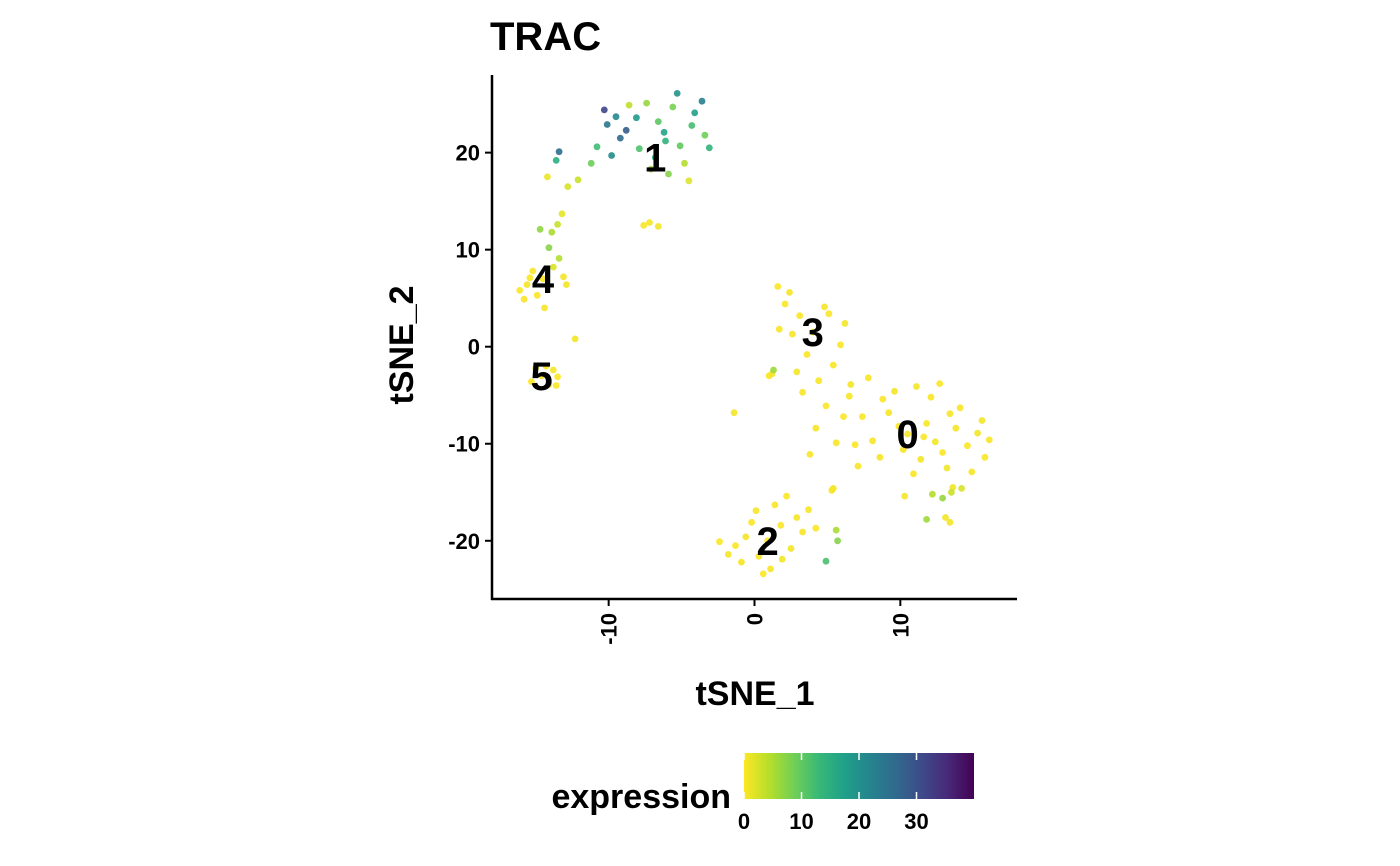 The width and height of the screenshot is (1400, 866). Describe the element at coordinates (767, 542) in the screenshot. I see `cluster-label: 2` at that location.